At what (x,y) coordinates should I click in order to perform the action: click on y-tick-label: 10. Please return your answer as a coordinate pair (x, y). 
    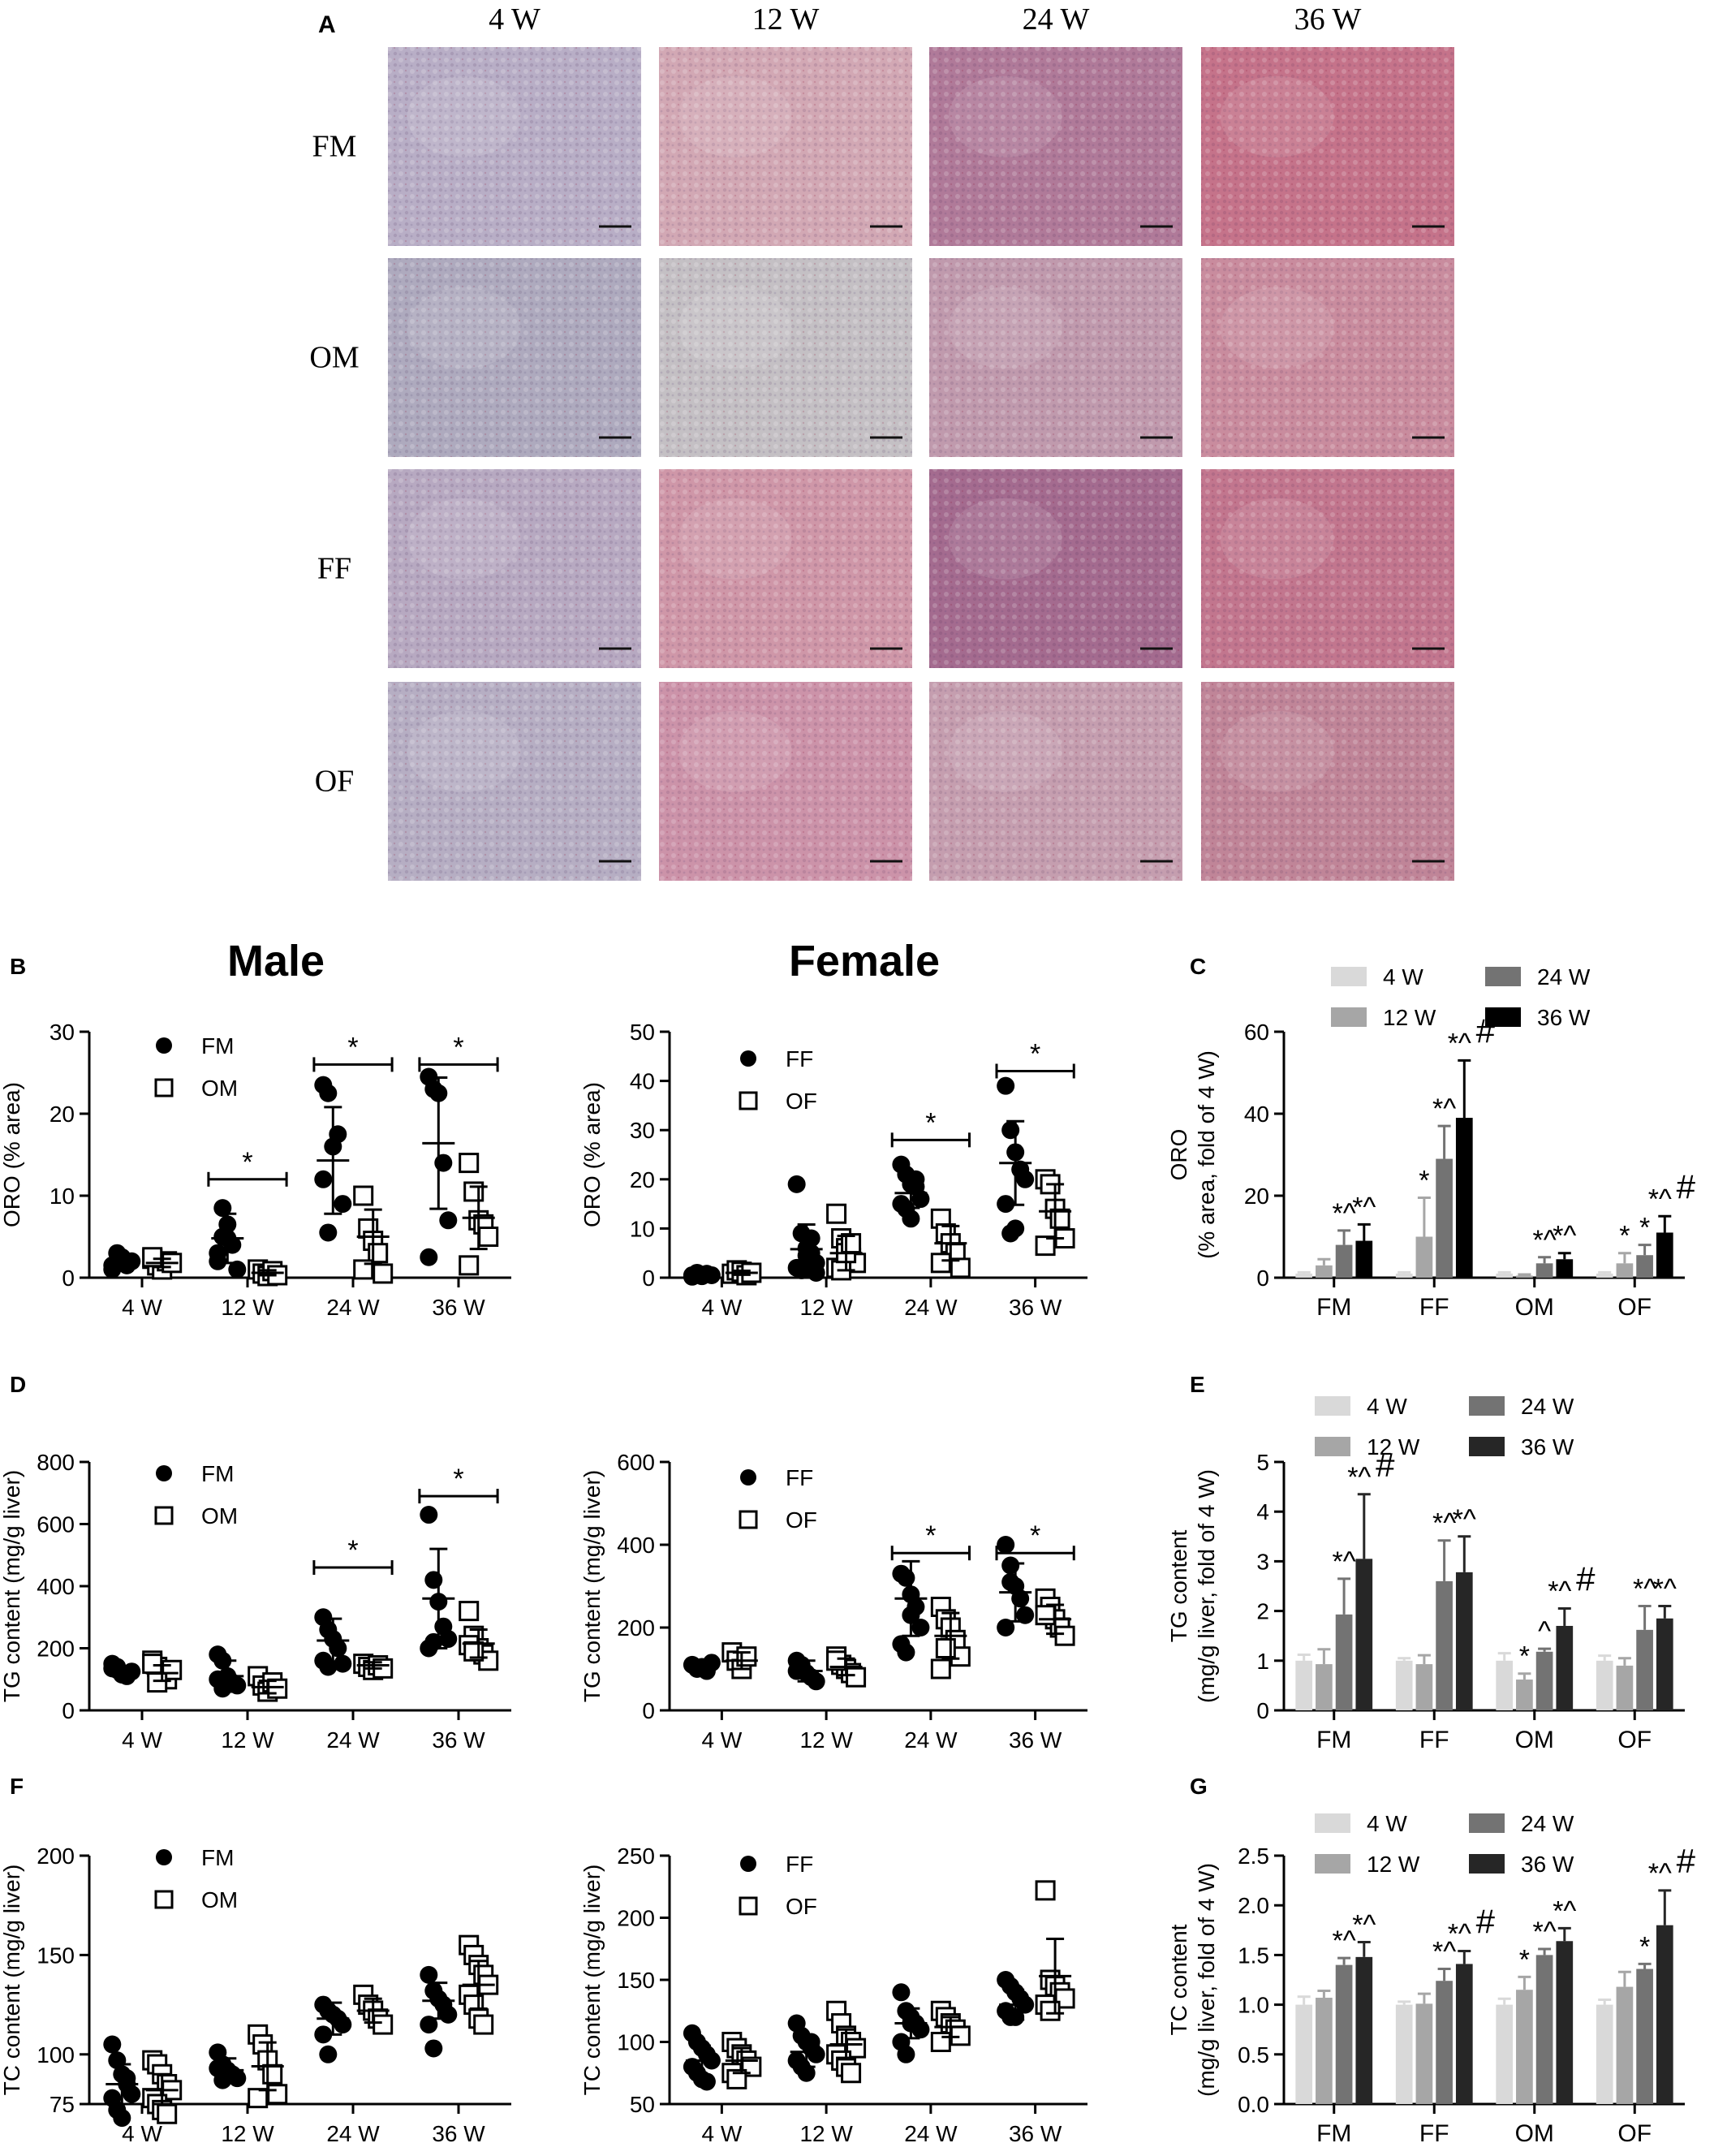
    Looking at the image, I should click on (642, 1228).